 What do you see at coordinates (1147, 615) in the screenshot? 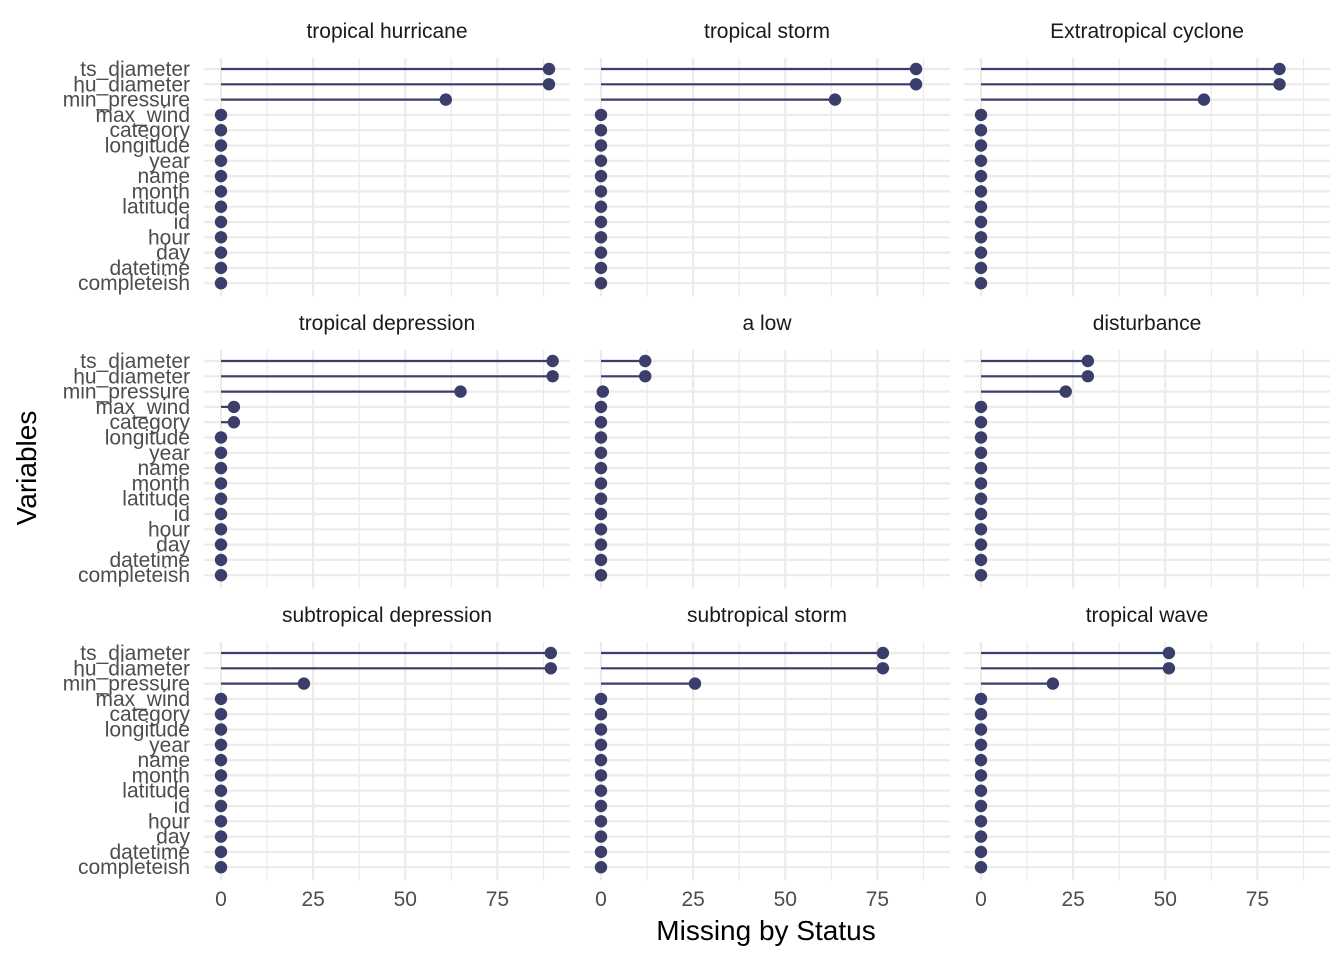
I see `facet-title: tropical wave` at bounding box center [1147, 615].